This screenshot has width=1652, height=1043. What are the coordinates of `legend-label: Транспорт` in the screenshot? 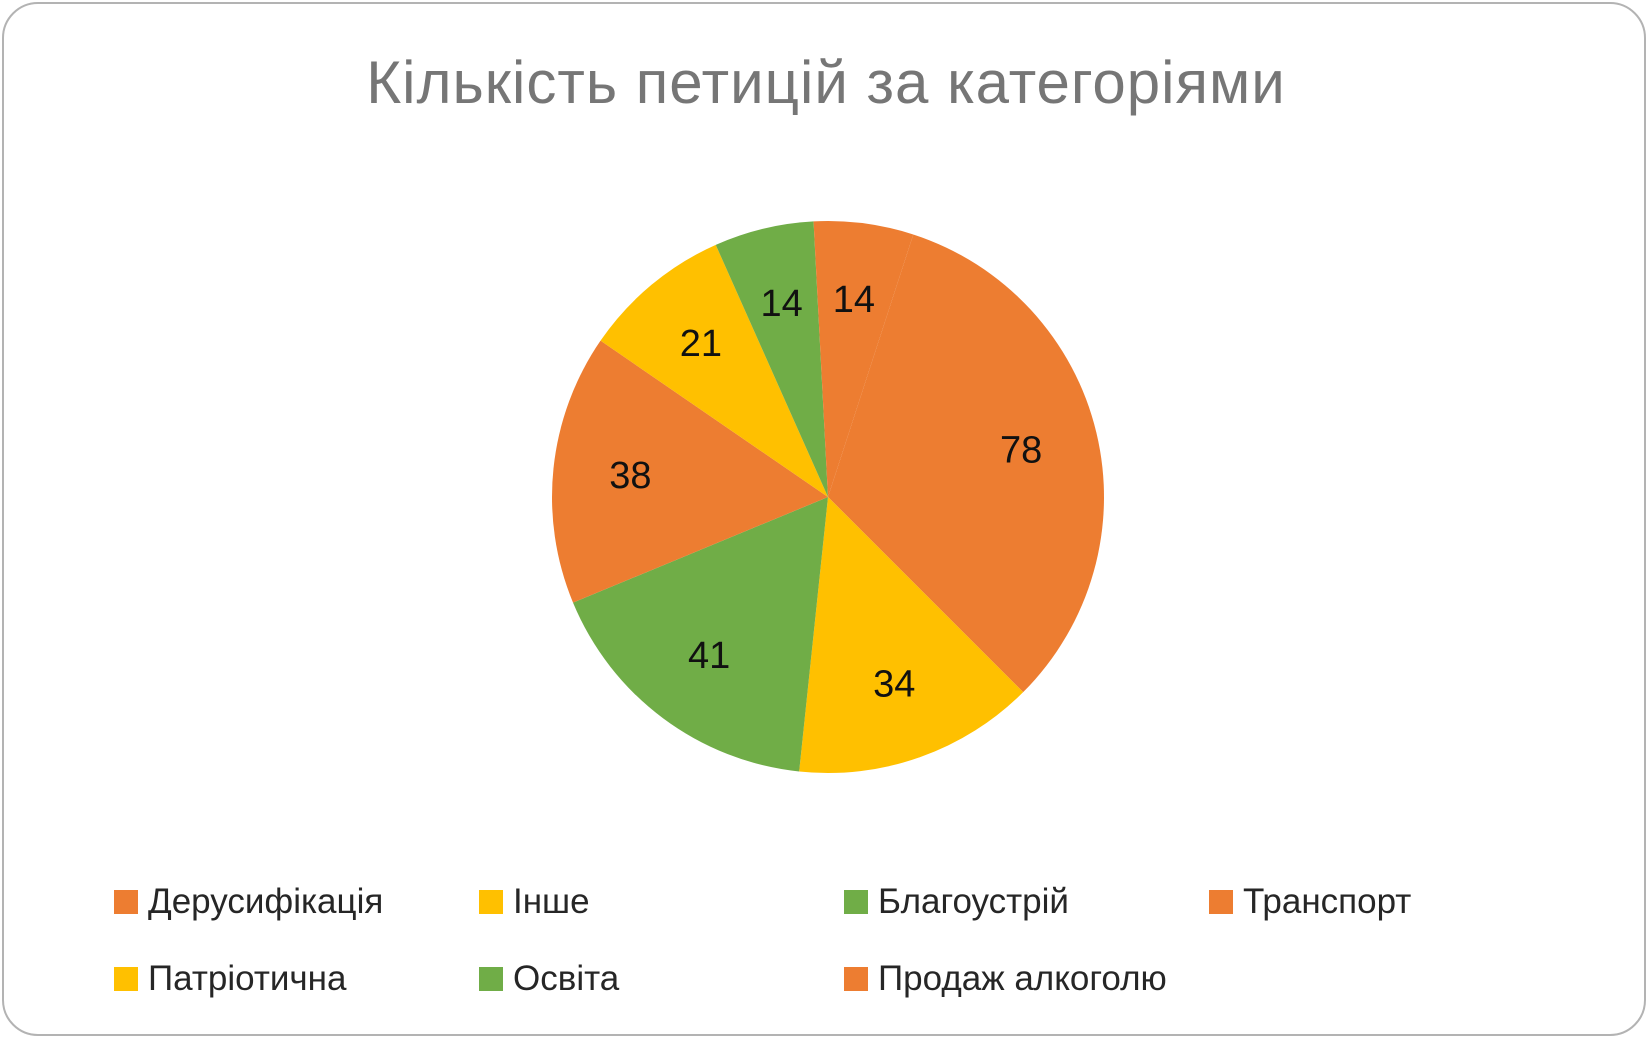 It's located at (1327, 901).